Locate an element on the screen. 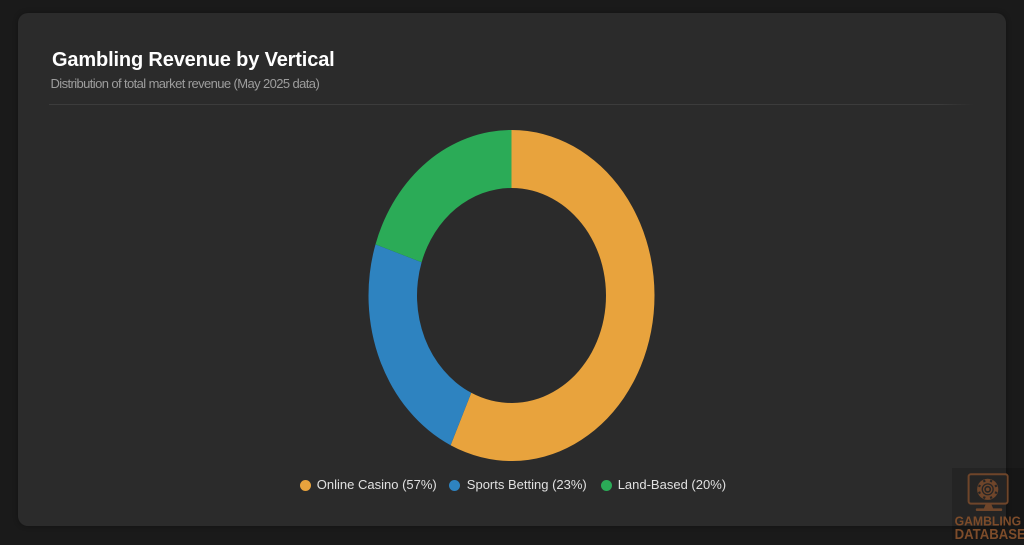 The width and height of the screenshot is (1024, 545). svg-text: DATABASES is located at coordinates (989, 533).